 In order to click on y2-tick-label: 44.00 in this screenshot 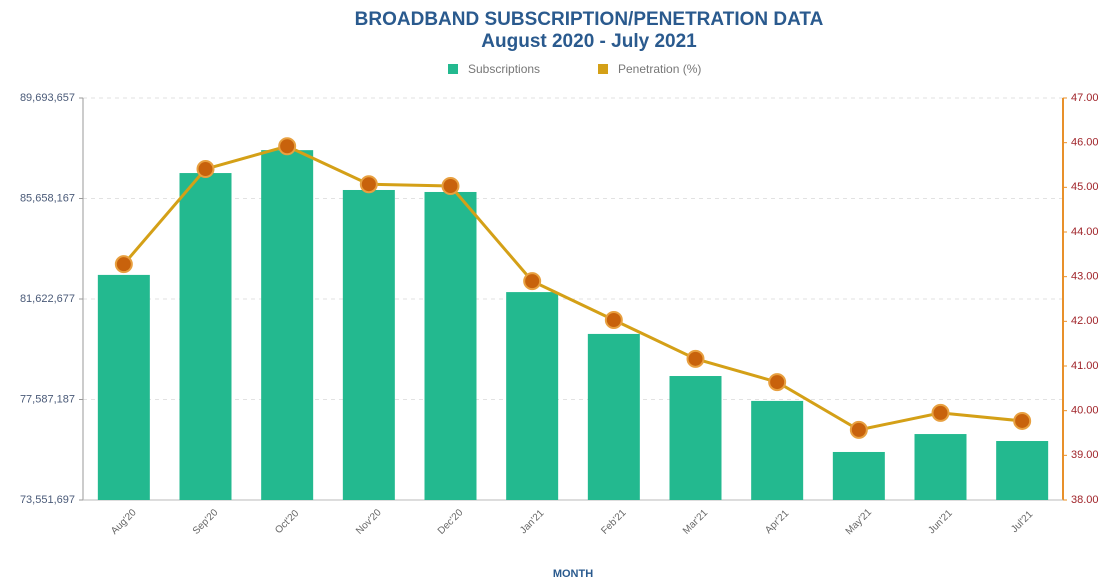, I will do `click(1085, 232)`.